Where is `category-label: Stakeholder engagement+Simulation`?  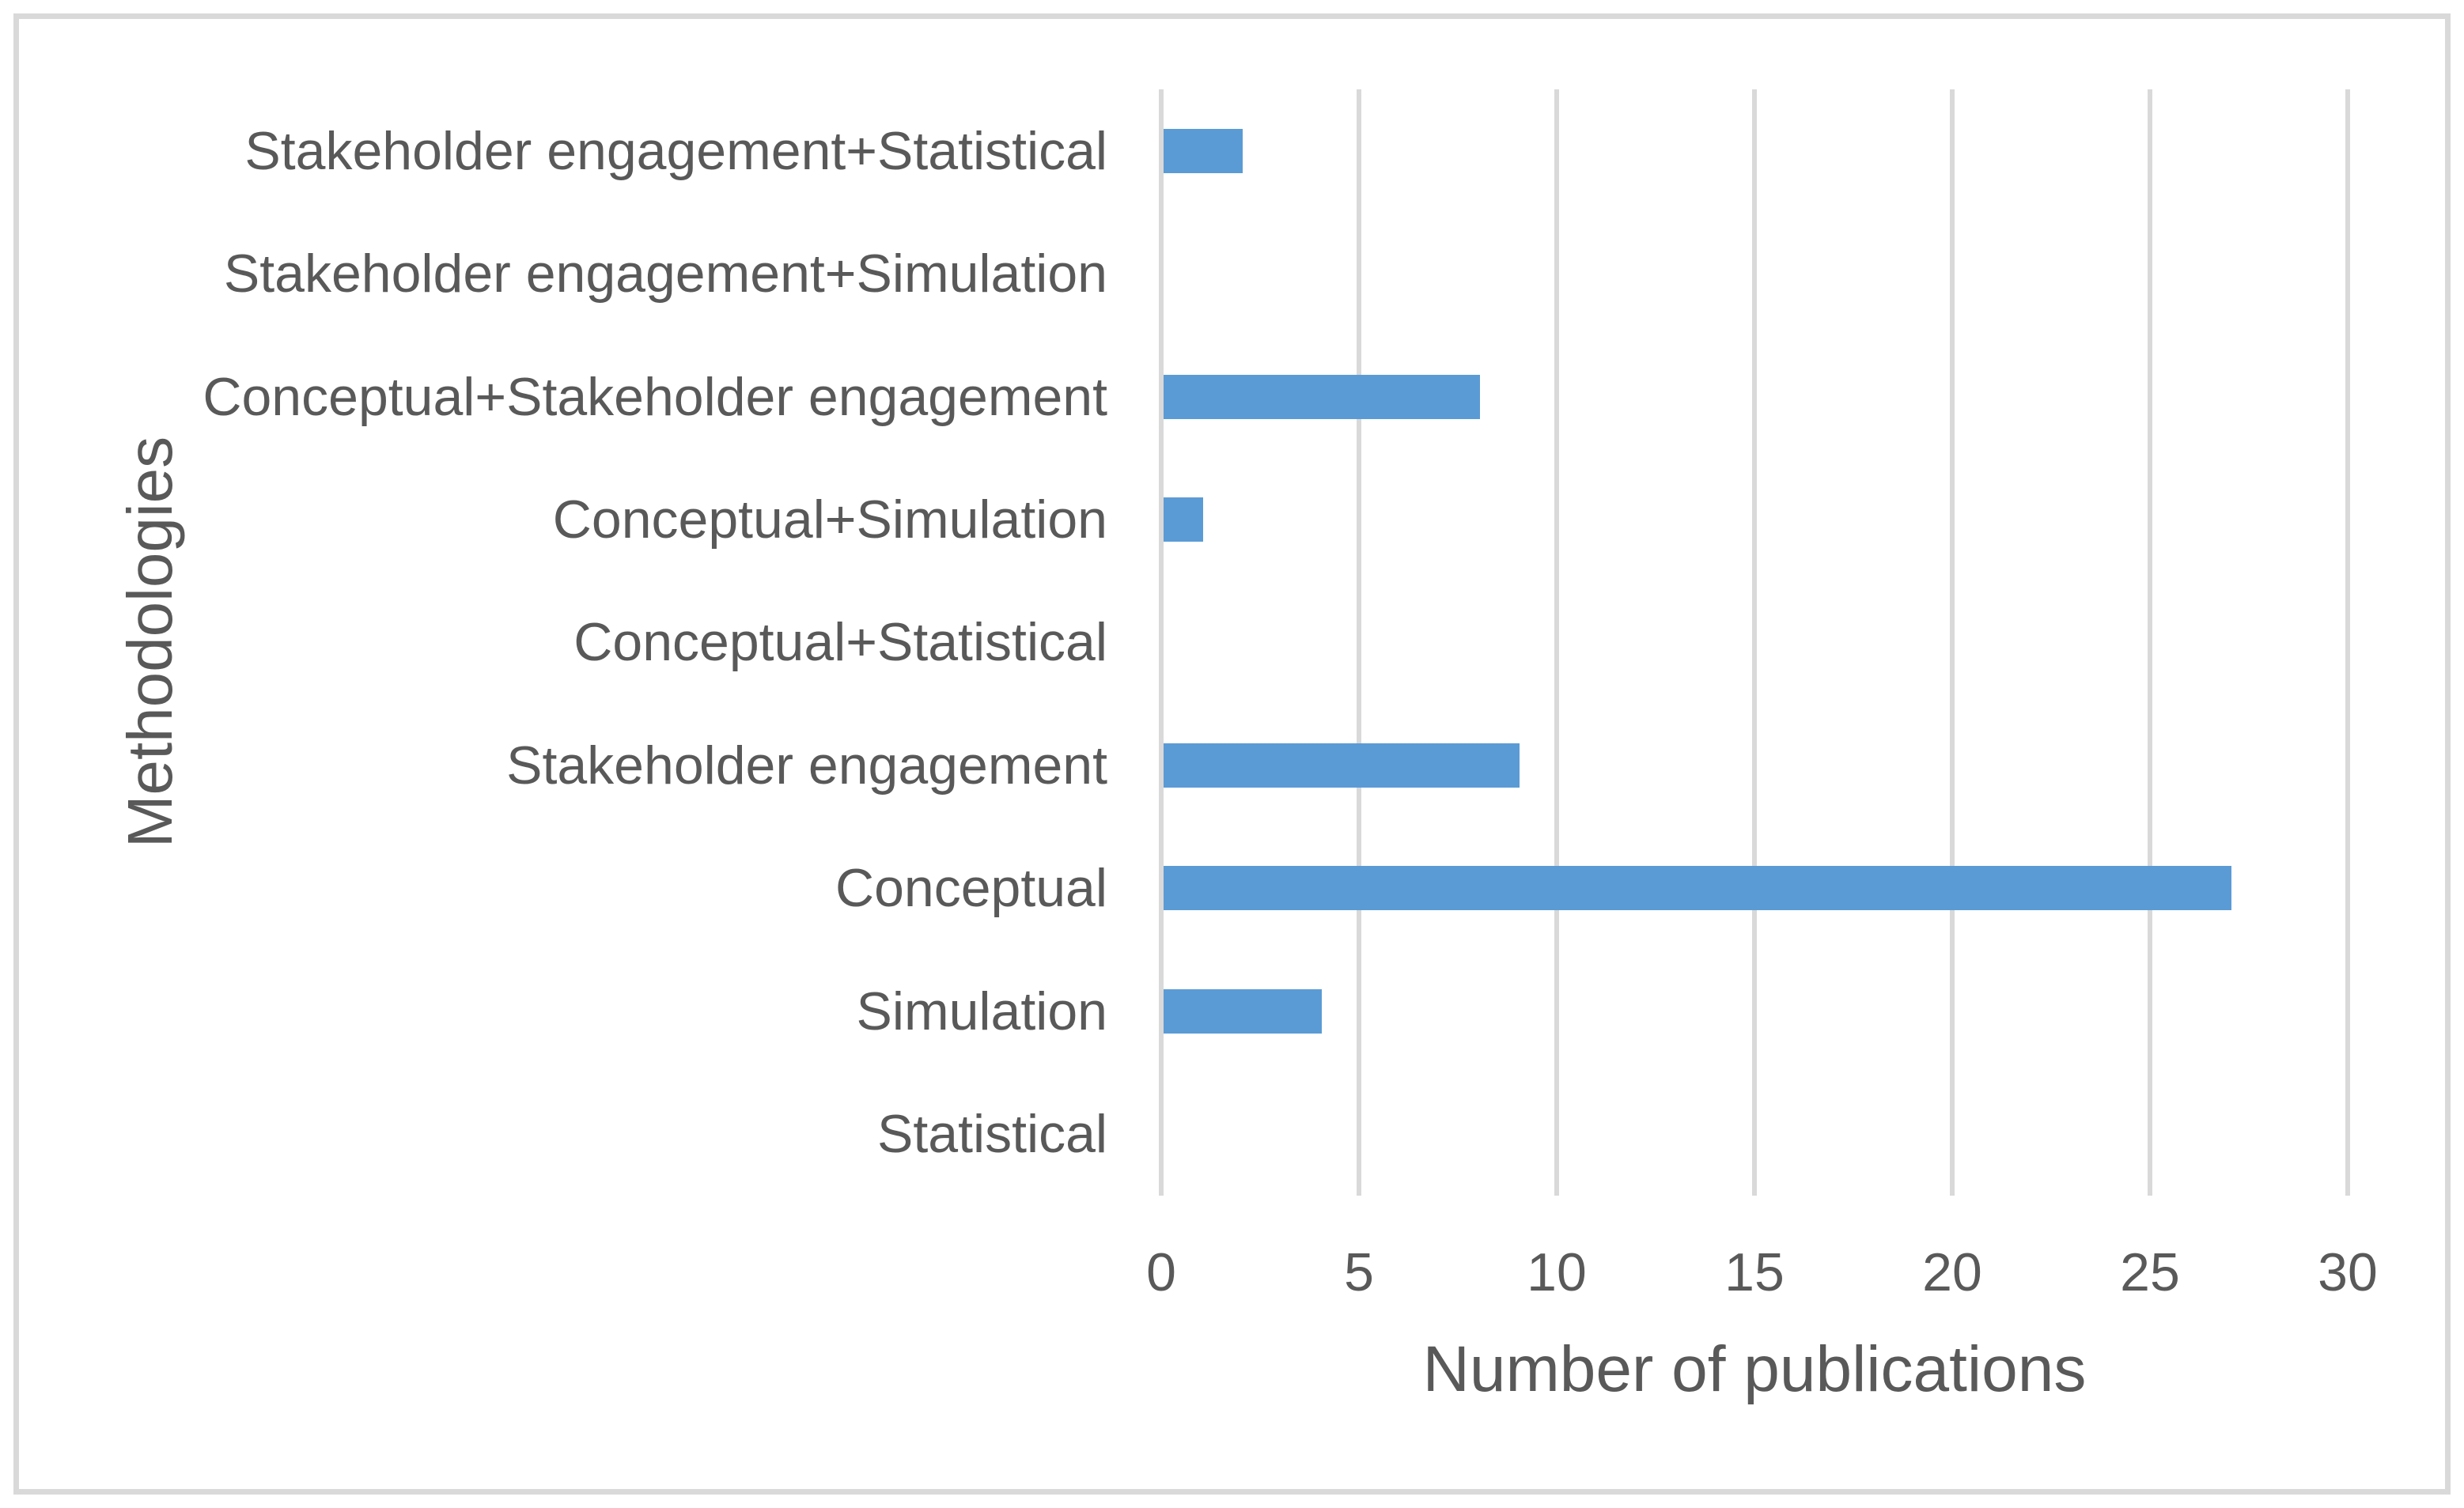
category-label: Stakeholder engagement+Simulation is located at coordinates (665, 274).